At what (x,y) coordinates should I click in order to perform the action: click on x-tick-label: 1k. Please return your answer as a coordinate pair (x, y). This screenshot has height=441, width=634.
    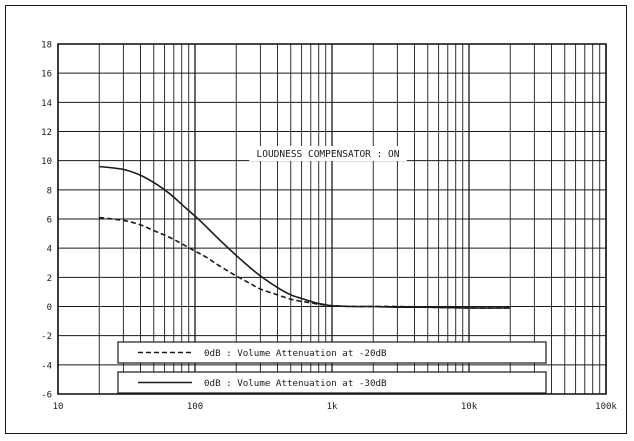
    Looking at the image, I should click on (332, 407).